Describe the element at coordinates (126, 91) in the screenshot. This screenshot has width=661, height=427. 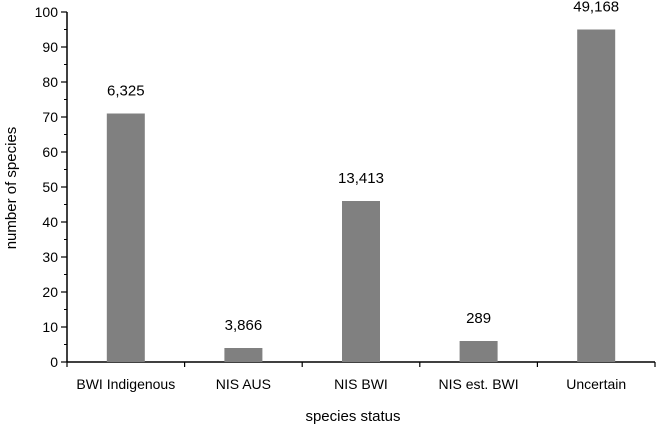
I see `data-label: 6,325` at that location.